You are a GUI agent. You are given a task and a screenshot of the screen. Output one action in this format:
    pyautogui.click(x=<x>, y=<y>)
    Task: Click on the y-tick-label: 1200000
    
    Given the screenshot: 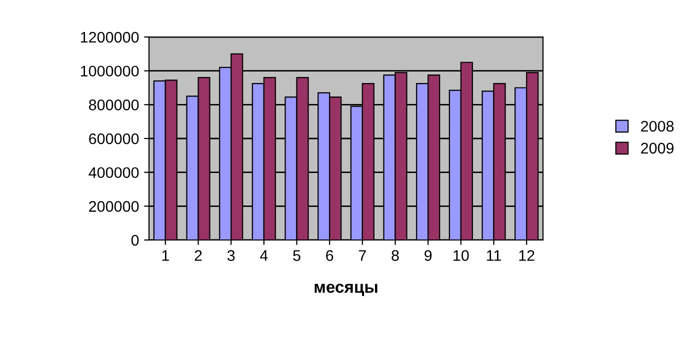 What is the action you would take?
    pyautogui.click(x=109, y=37)
    